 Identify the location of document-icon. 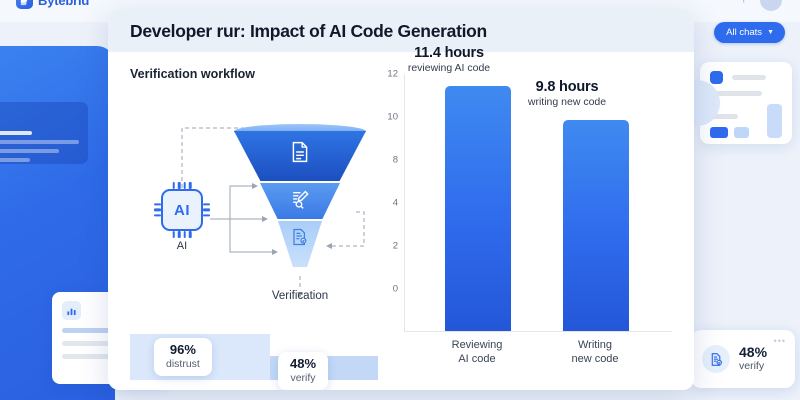
(300, 154).